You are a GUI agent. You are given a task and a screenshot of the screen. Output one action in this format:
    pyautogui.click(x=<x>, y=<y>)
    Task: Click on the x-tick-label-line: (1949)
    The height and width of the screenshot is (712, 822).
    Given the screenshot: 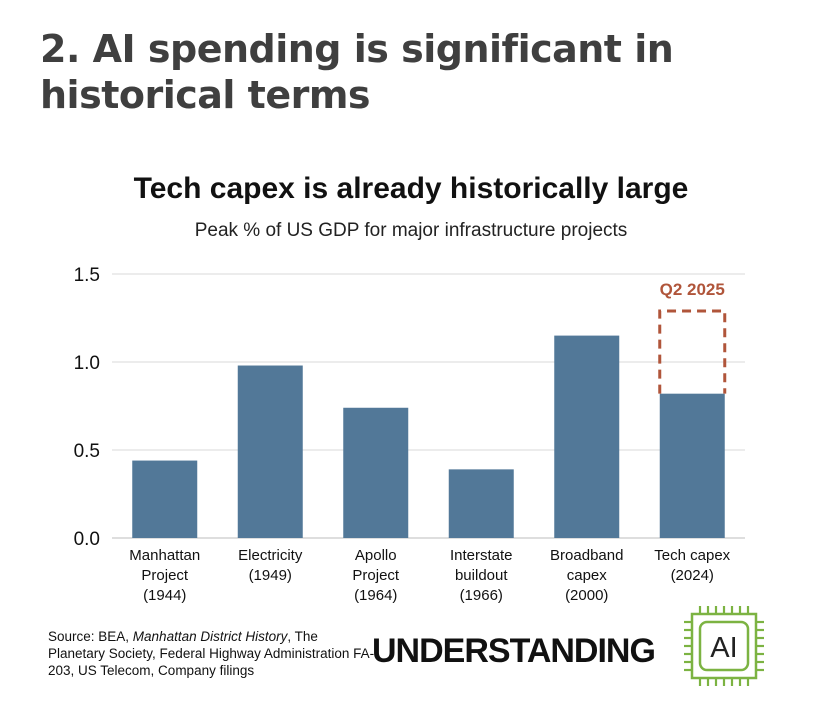 What is the action you would take?
    pyautogui.click(x=270, y=575)
    